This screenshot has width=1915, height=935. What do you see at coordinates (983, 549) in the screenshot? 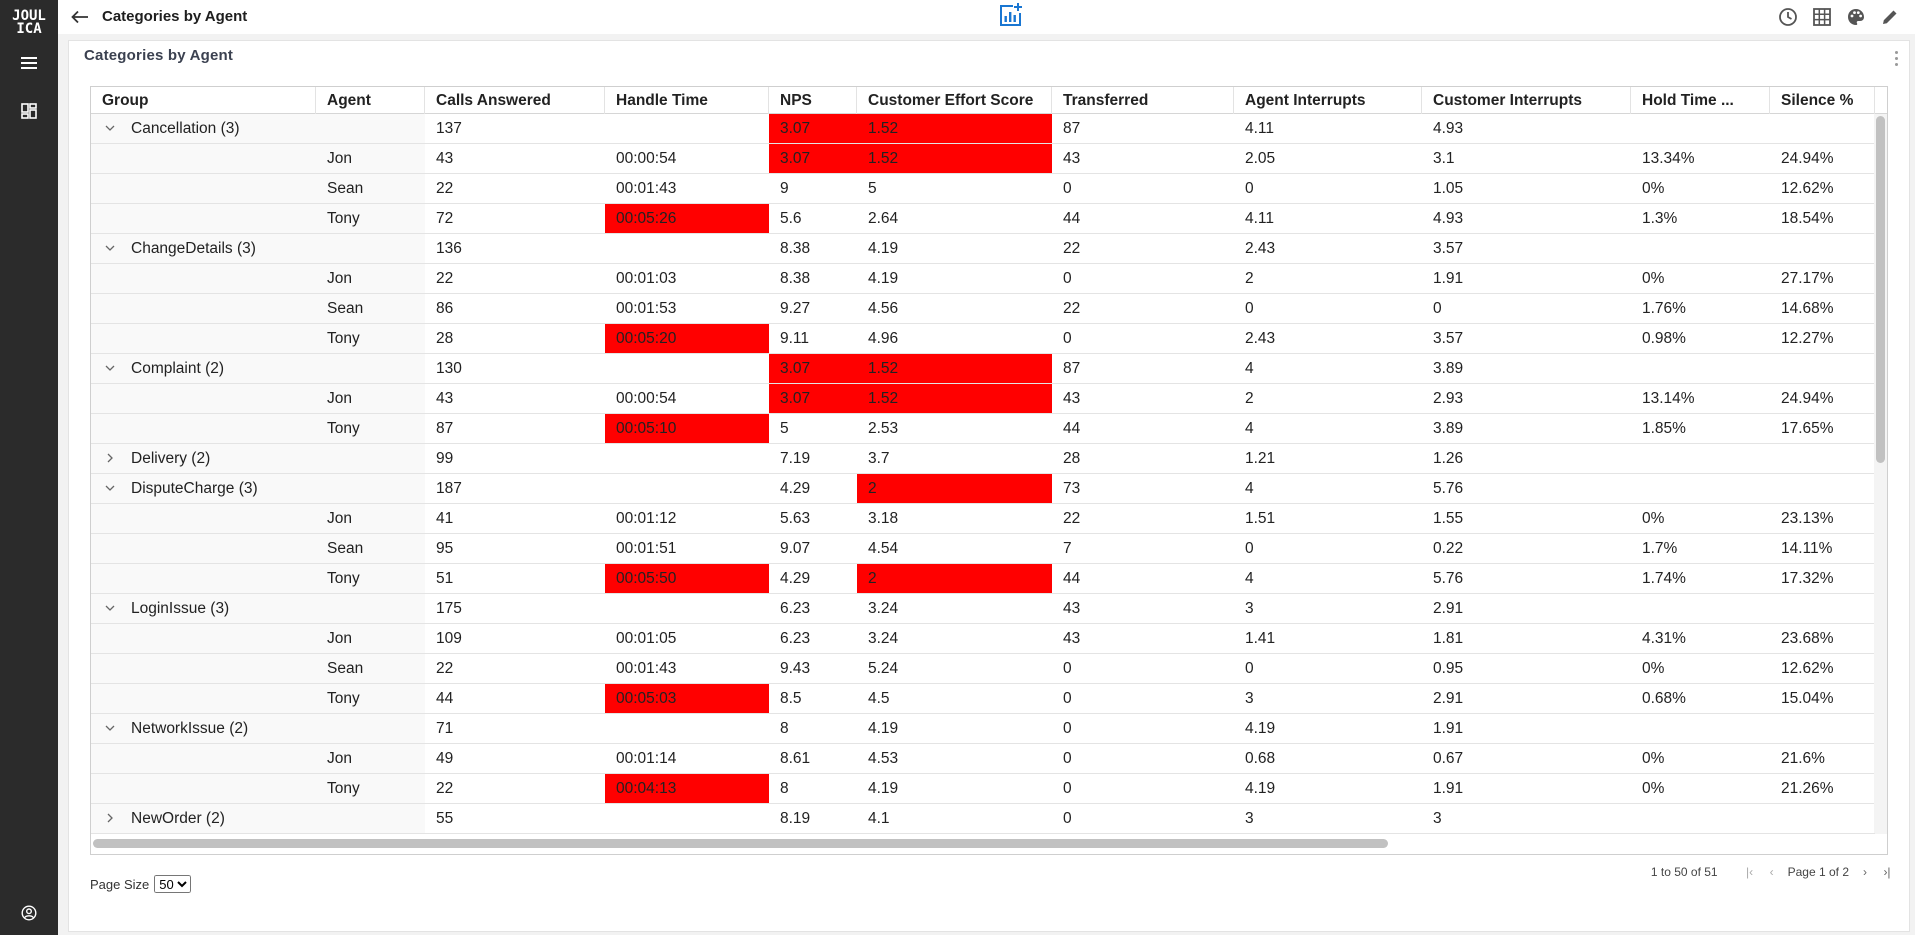
I see `table-row: Sean 95 00:01:51 9.07 4.54 7 0 0.22 1.7% 14.11%` at bounding box center [983, 549].